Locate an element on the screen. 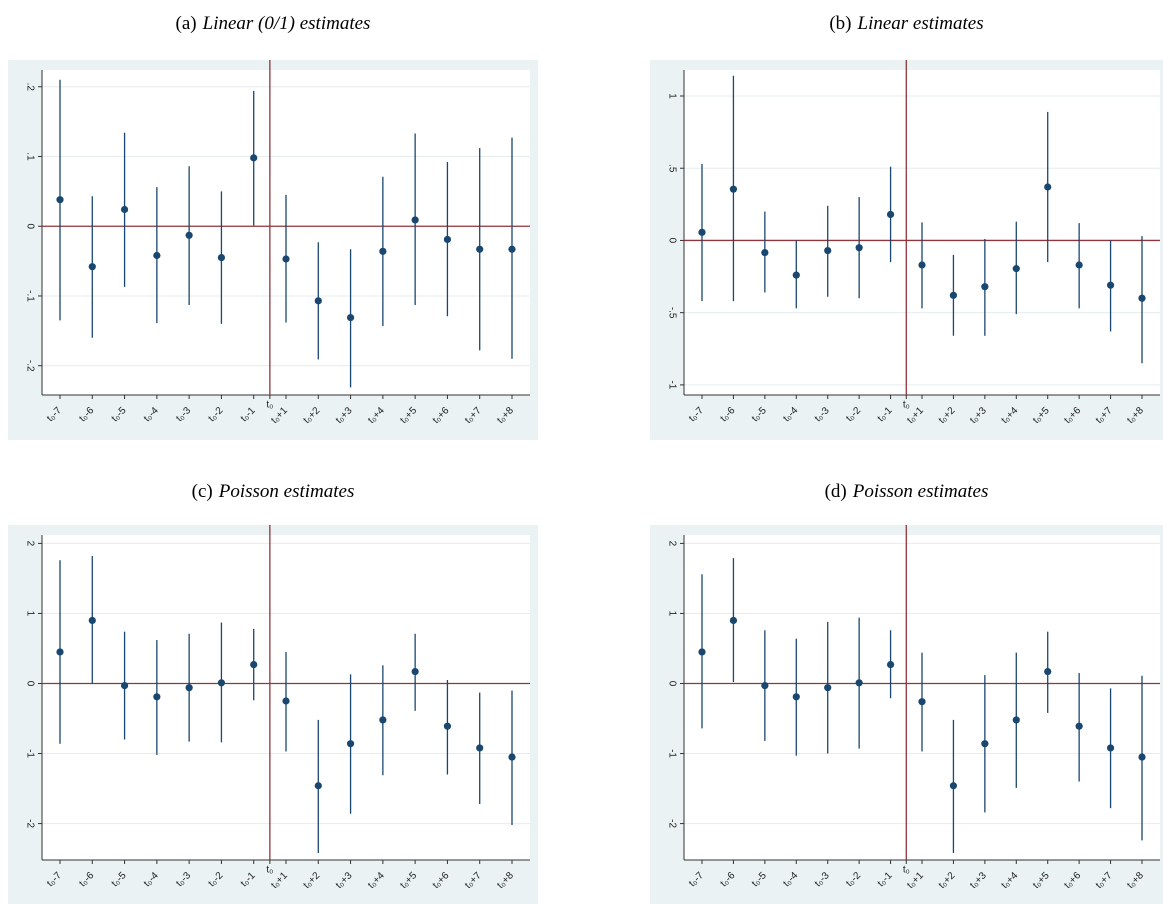 The height and width of the screenshot is (904, 1163). y-tick-label: -.1 is located at coordinates (29, 296).